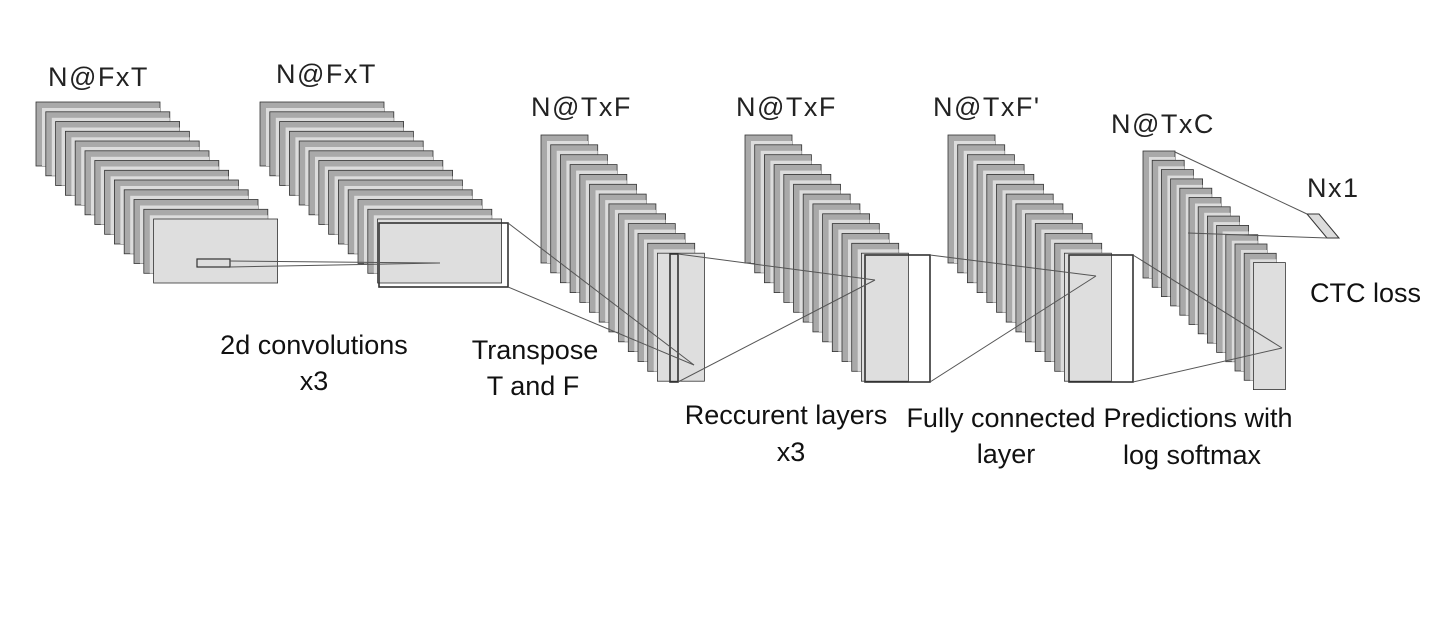 The image size is (1448, 629). I want to click on recurrent-dim-label: N@TxF, so click(786, 107).